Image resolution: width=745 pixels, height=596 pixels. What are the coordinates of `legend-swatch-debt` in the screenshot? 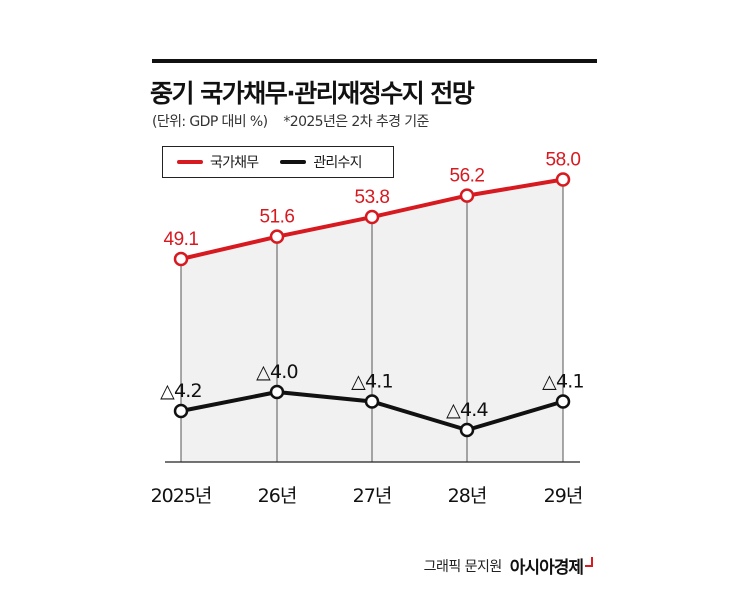 It's located at (190, 162).